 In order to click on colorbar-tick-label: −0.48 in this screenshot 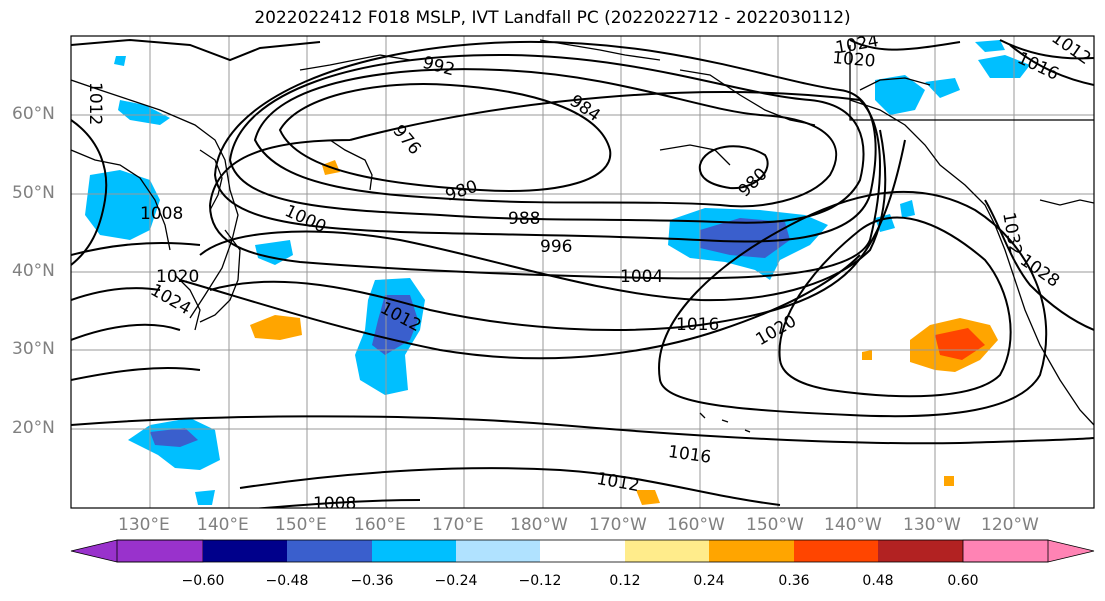, I will do `click(287, 581)`.